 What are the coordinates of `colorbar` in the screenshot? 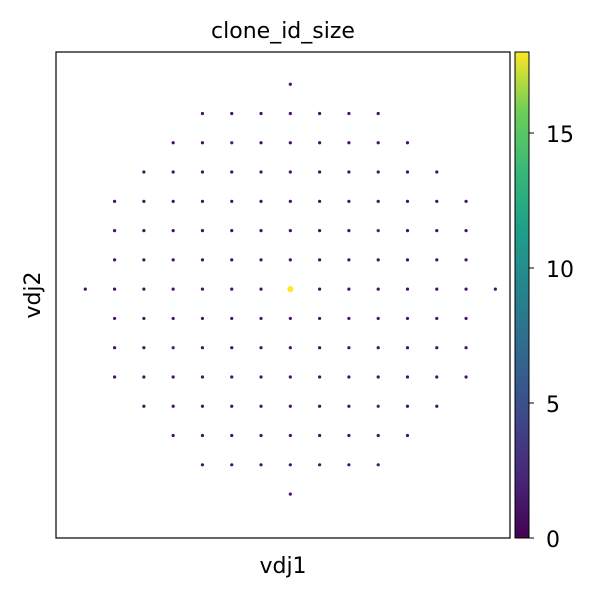 It's located at (522, 295).